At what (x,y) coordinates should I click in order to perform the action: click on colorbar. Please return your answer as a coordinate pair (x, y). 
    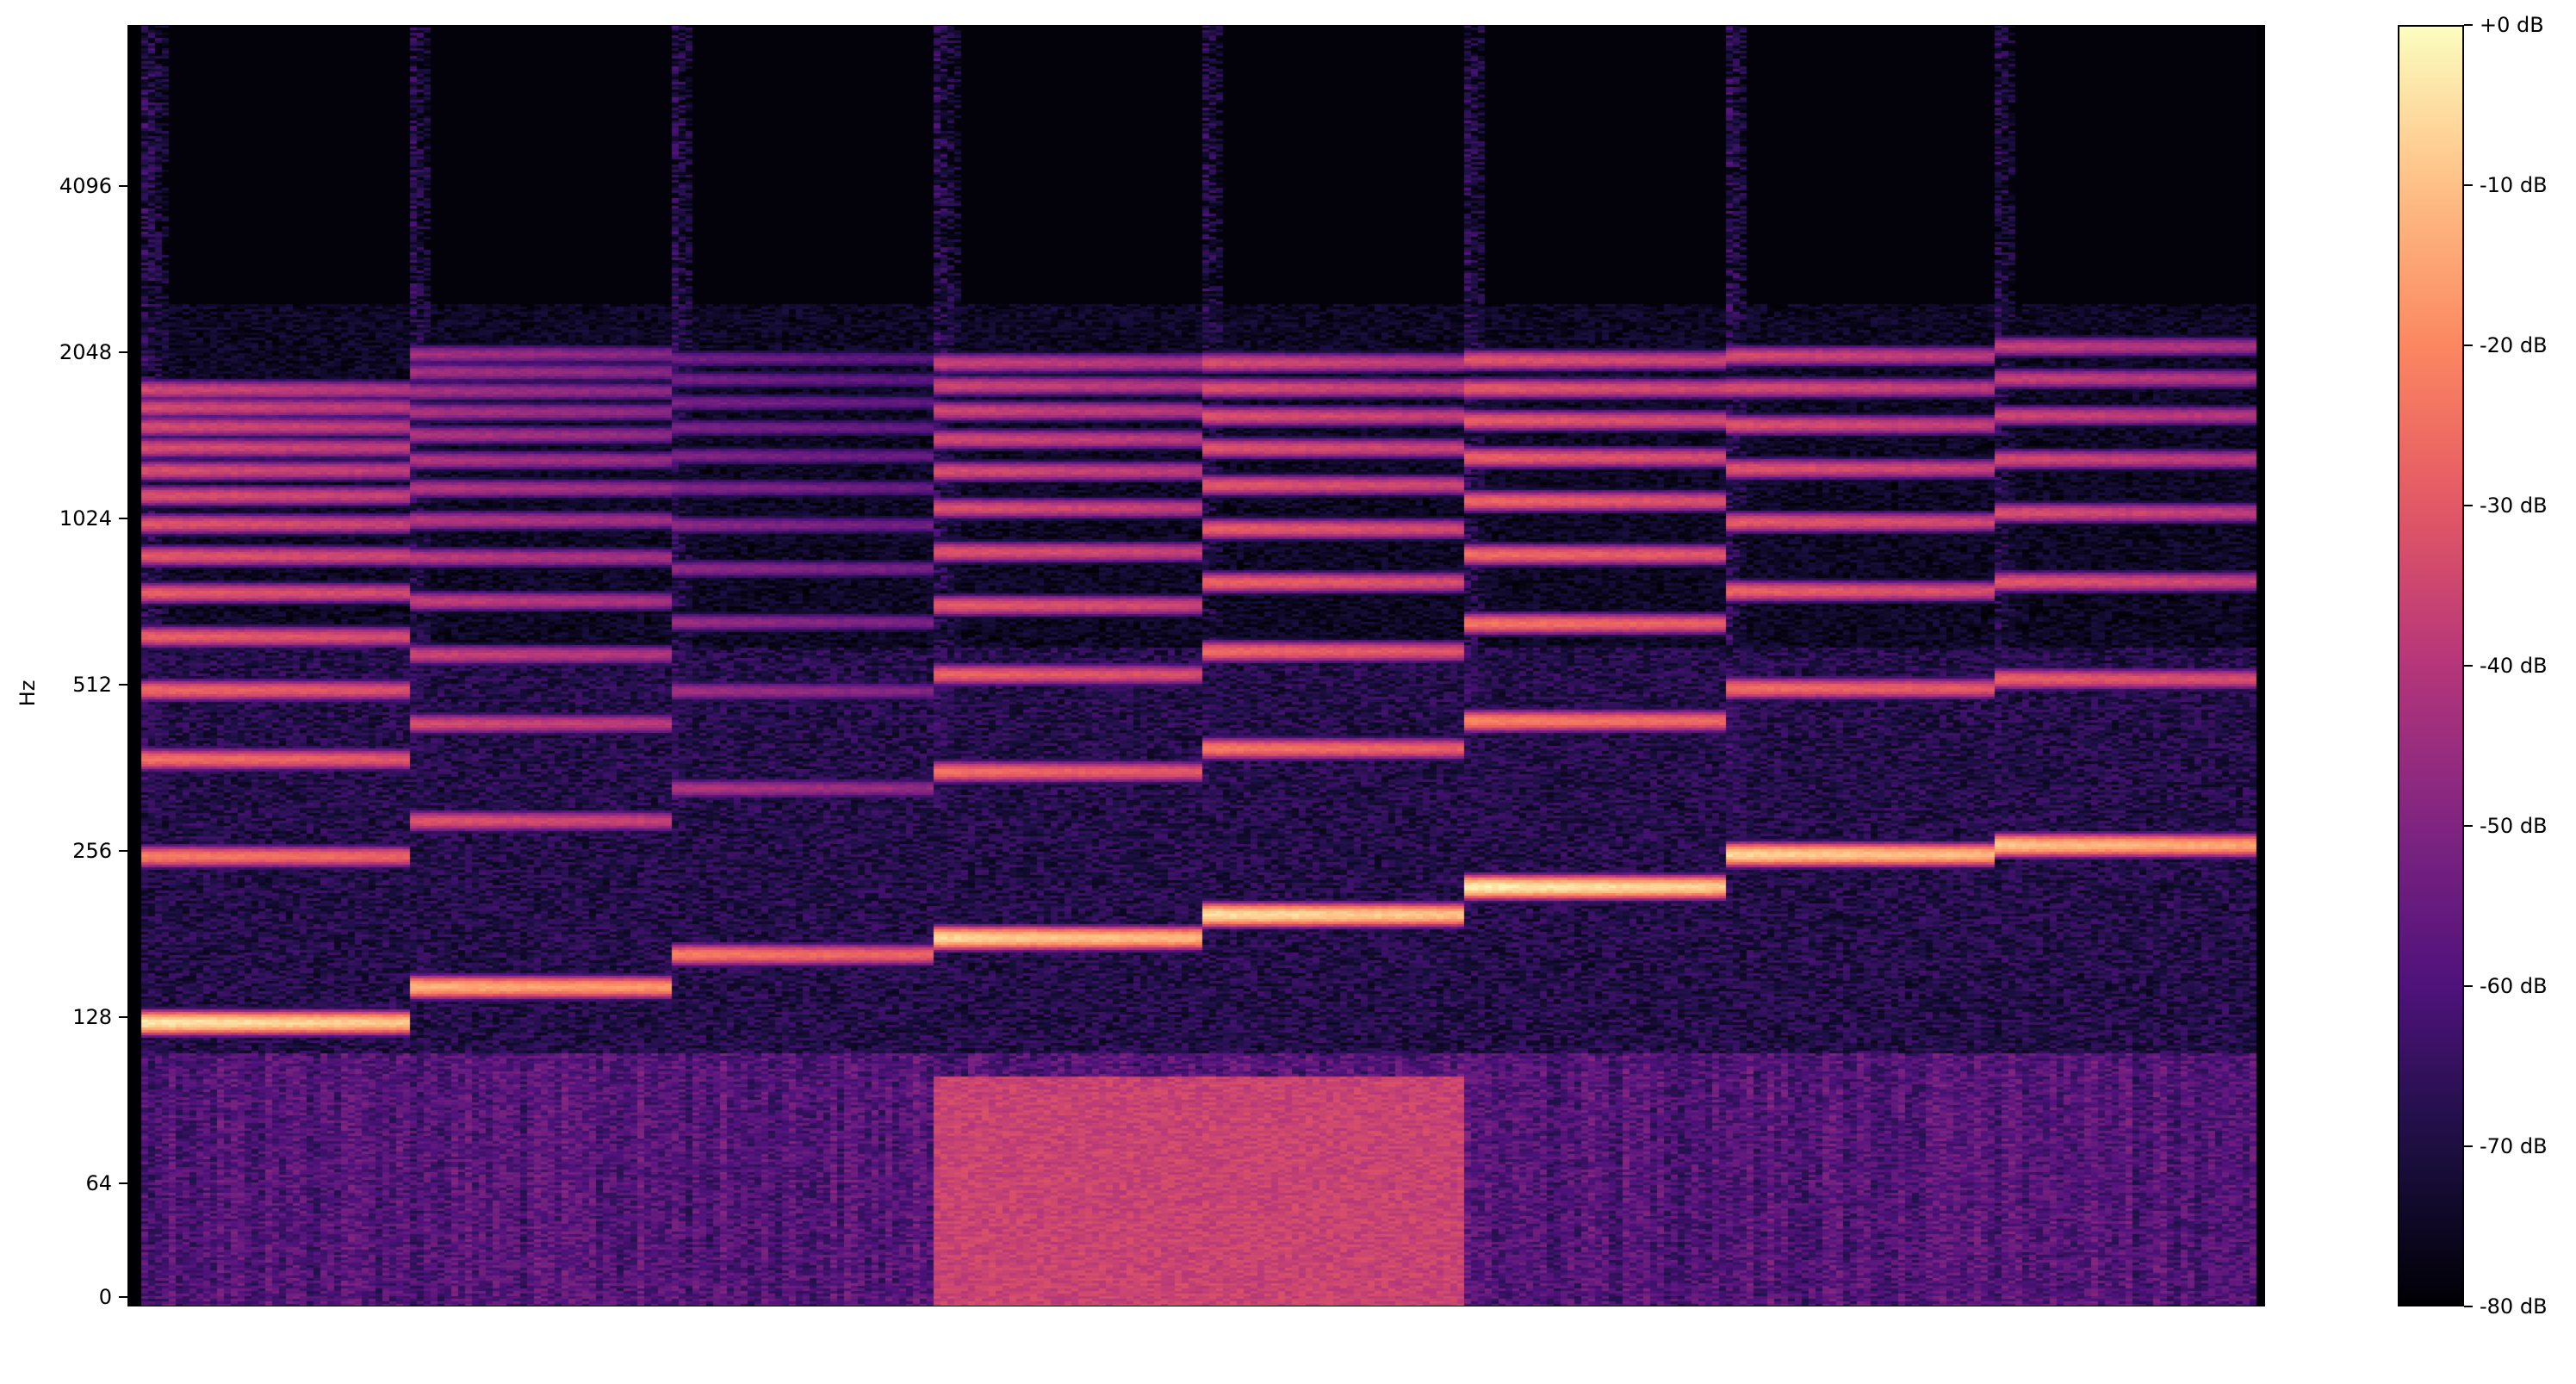
    Looking at the image, I should click on (2431, 665).